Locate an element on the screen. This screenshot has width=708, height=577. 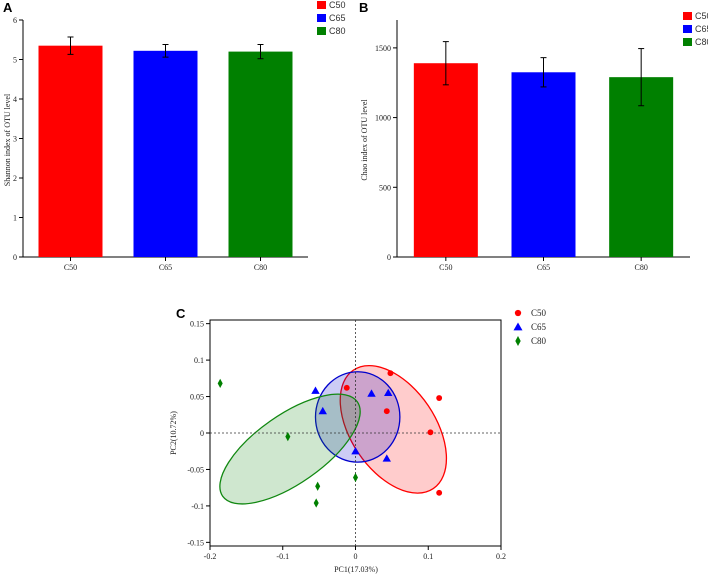
panel-c-x-tick-label: -0.1 is located at coordinates (282, 556).